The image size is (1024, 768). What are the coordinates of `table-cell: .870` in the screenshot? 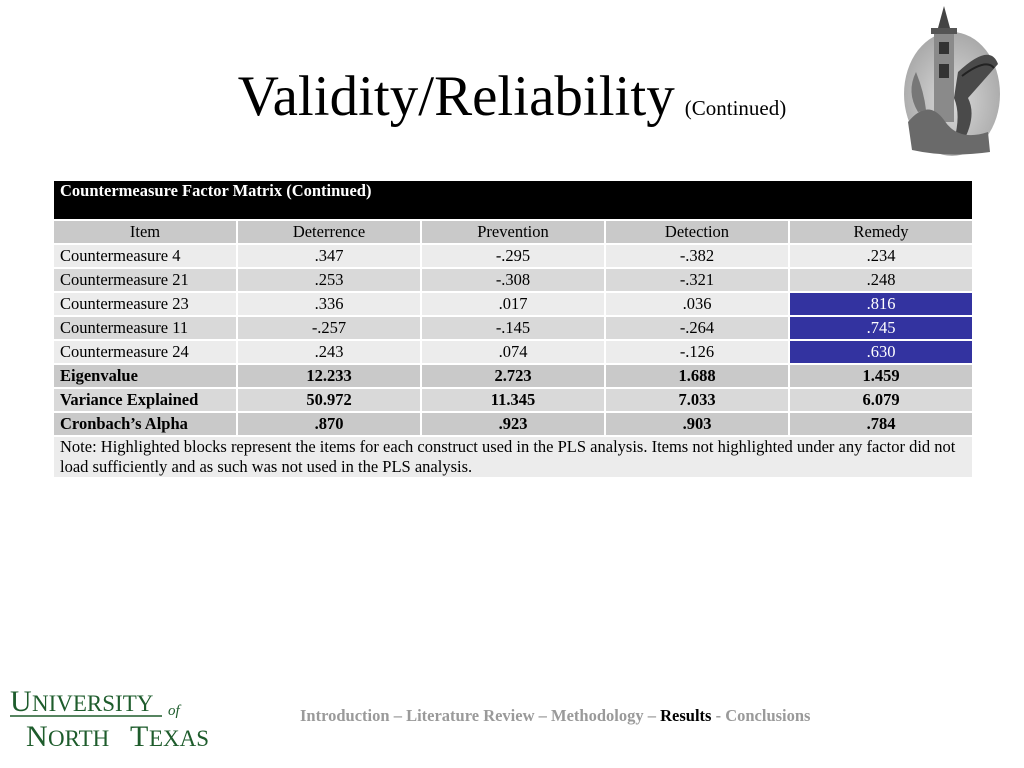 It's located at (329, 424).